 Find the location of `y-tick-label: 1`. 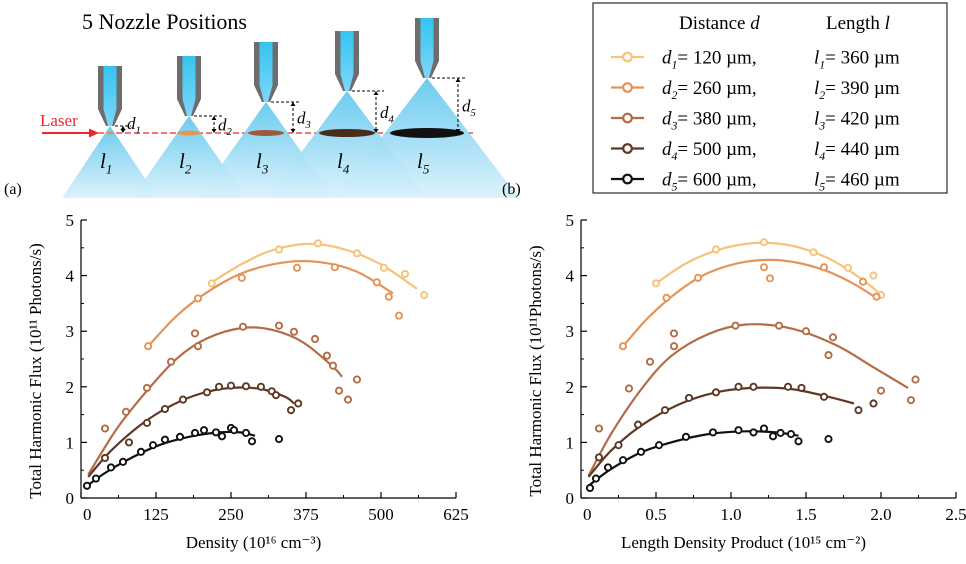

y-tick-label: 1 is located at coordinates (570, 442).